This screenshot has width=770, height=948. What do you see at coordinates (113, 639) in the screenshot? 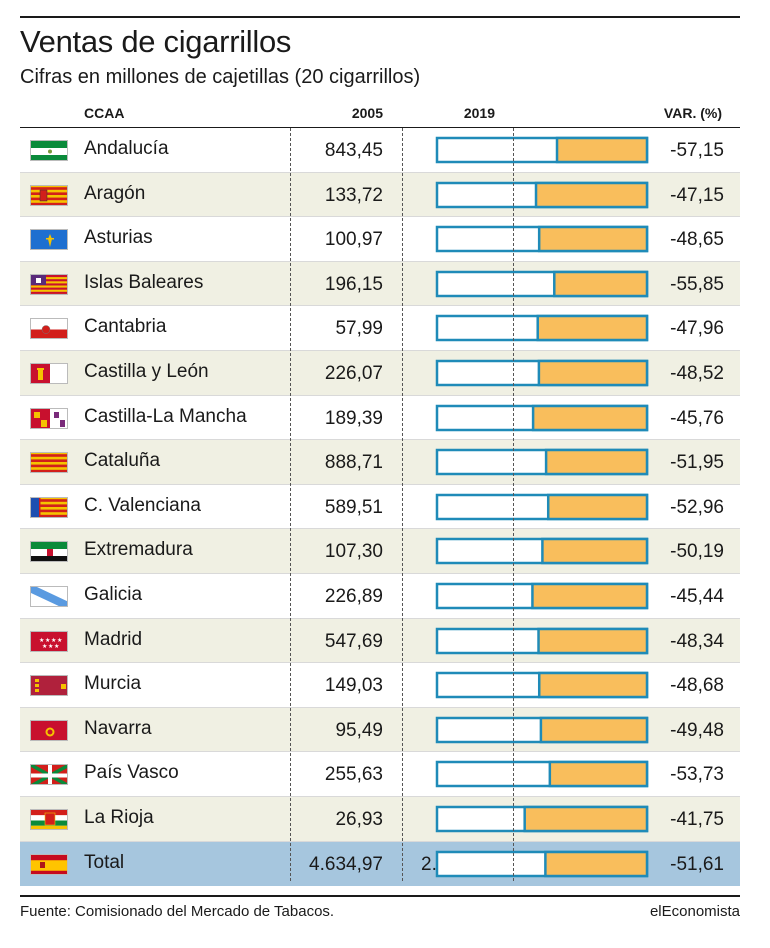
I see `region-label: Madrid` at bounding box center [113, 639].